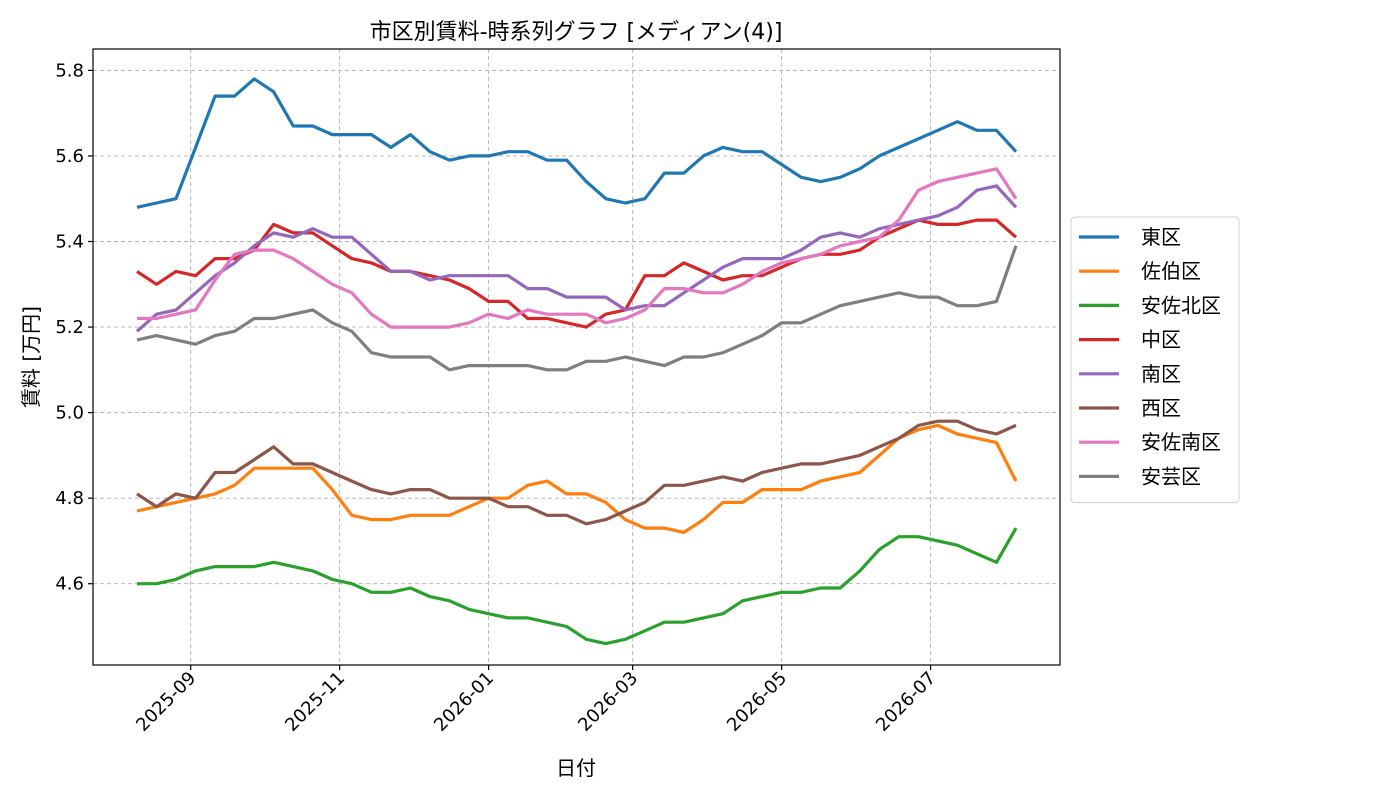  Describe the element at coordinates (1161, 340) in the screenshot. I see `legend-label: 中区` at that location.